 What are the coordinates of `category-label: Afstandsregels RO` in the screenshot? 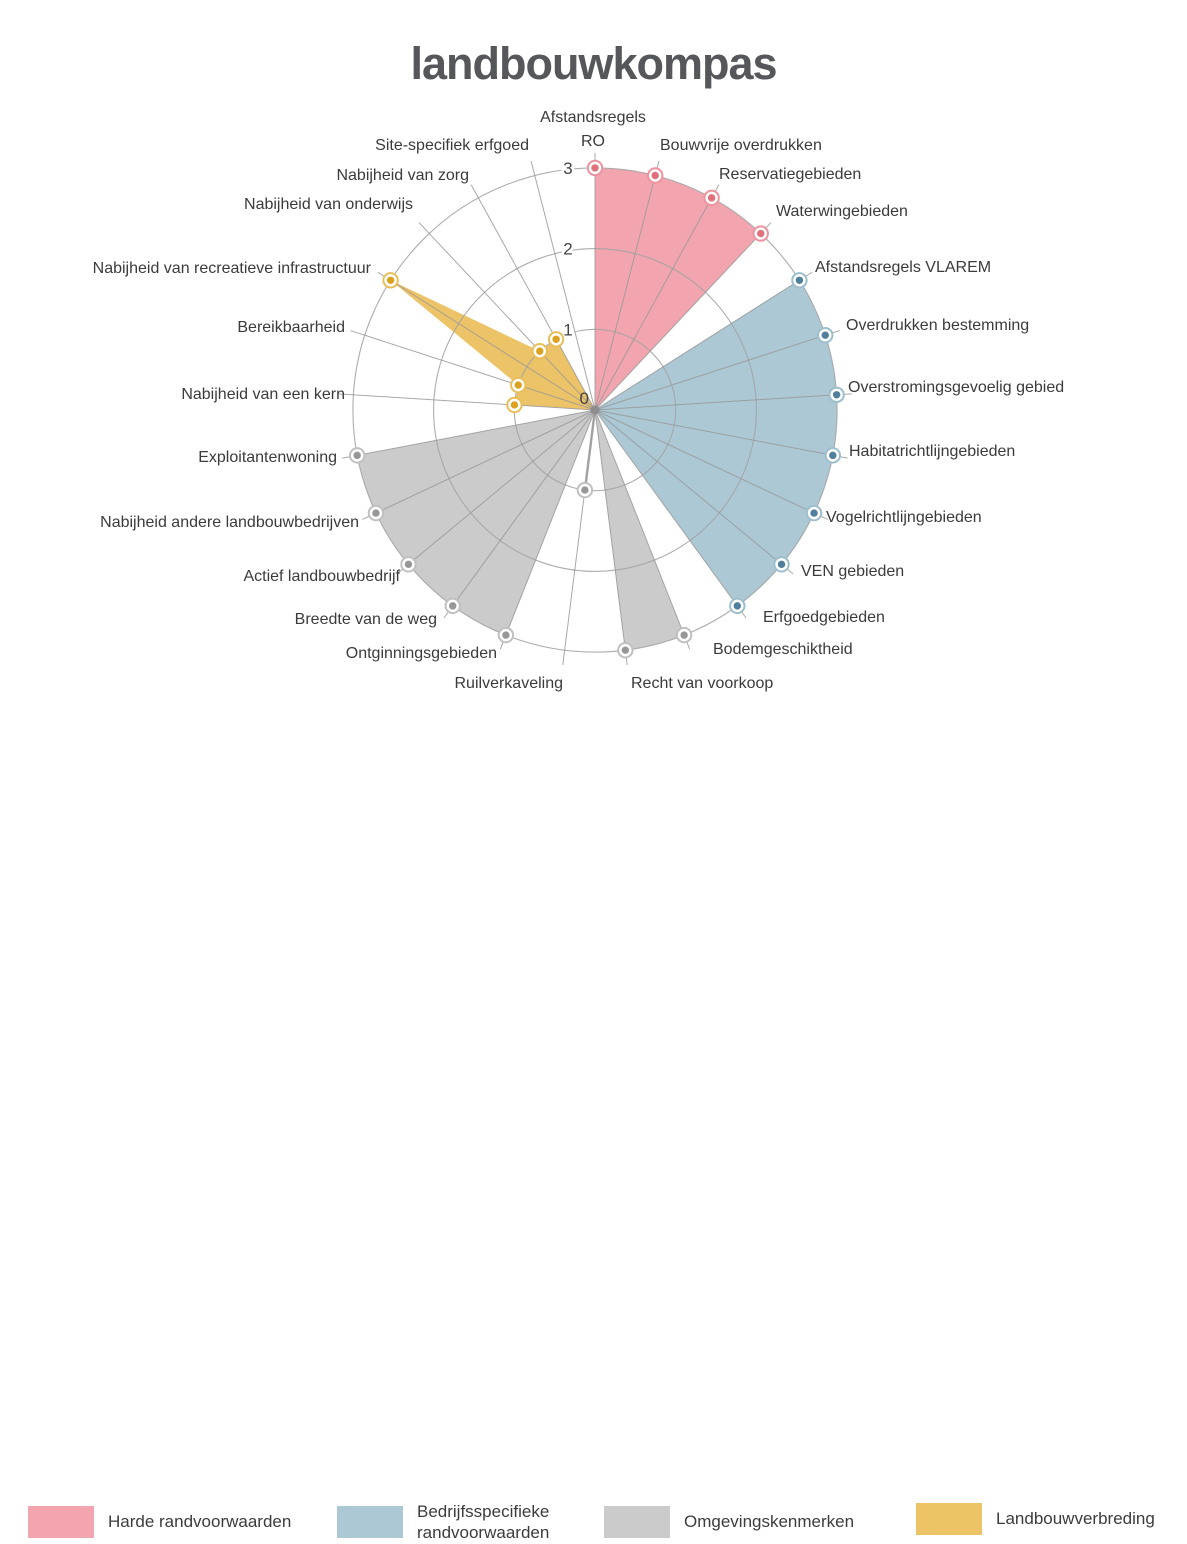 It's located at (593, 129).